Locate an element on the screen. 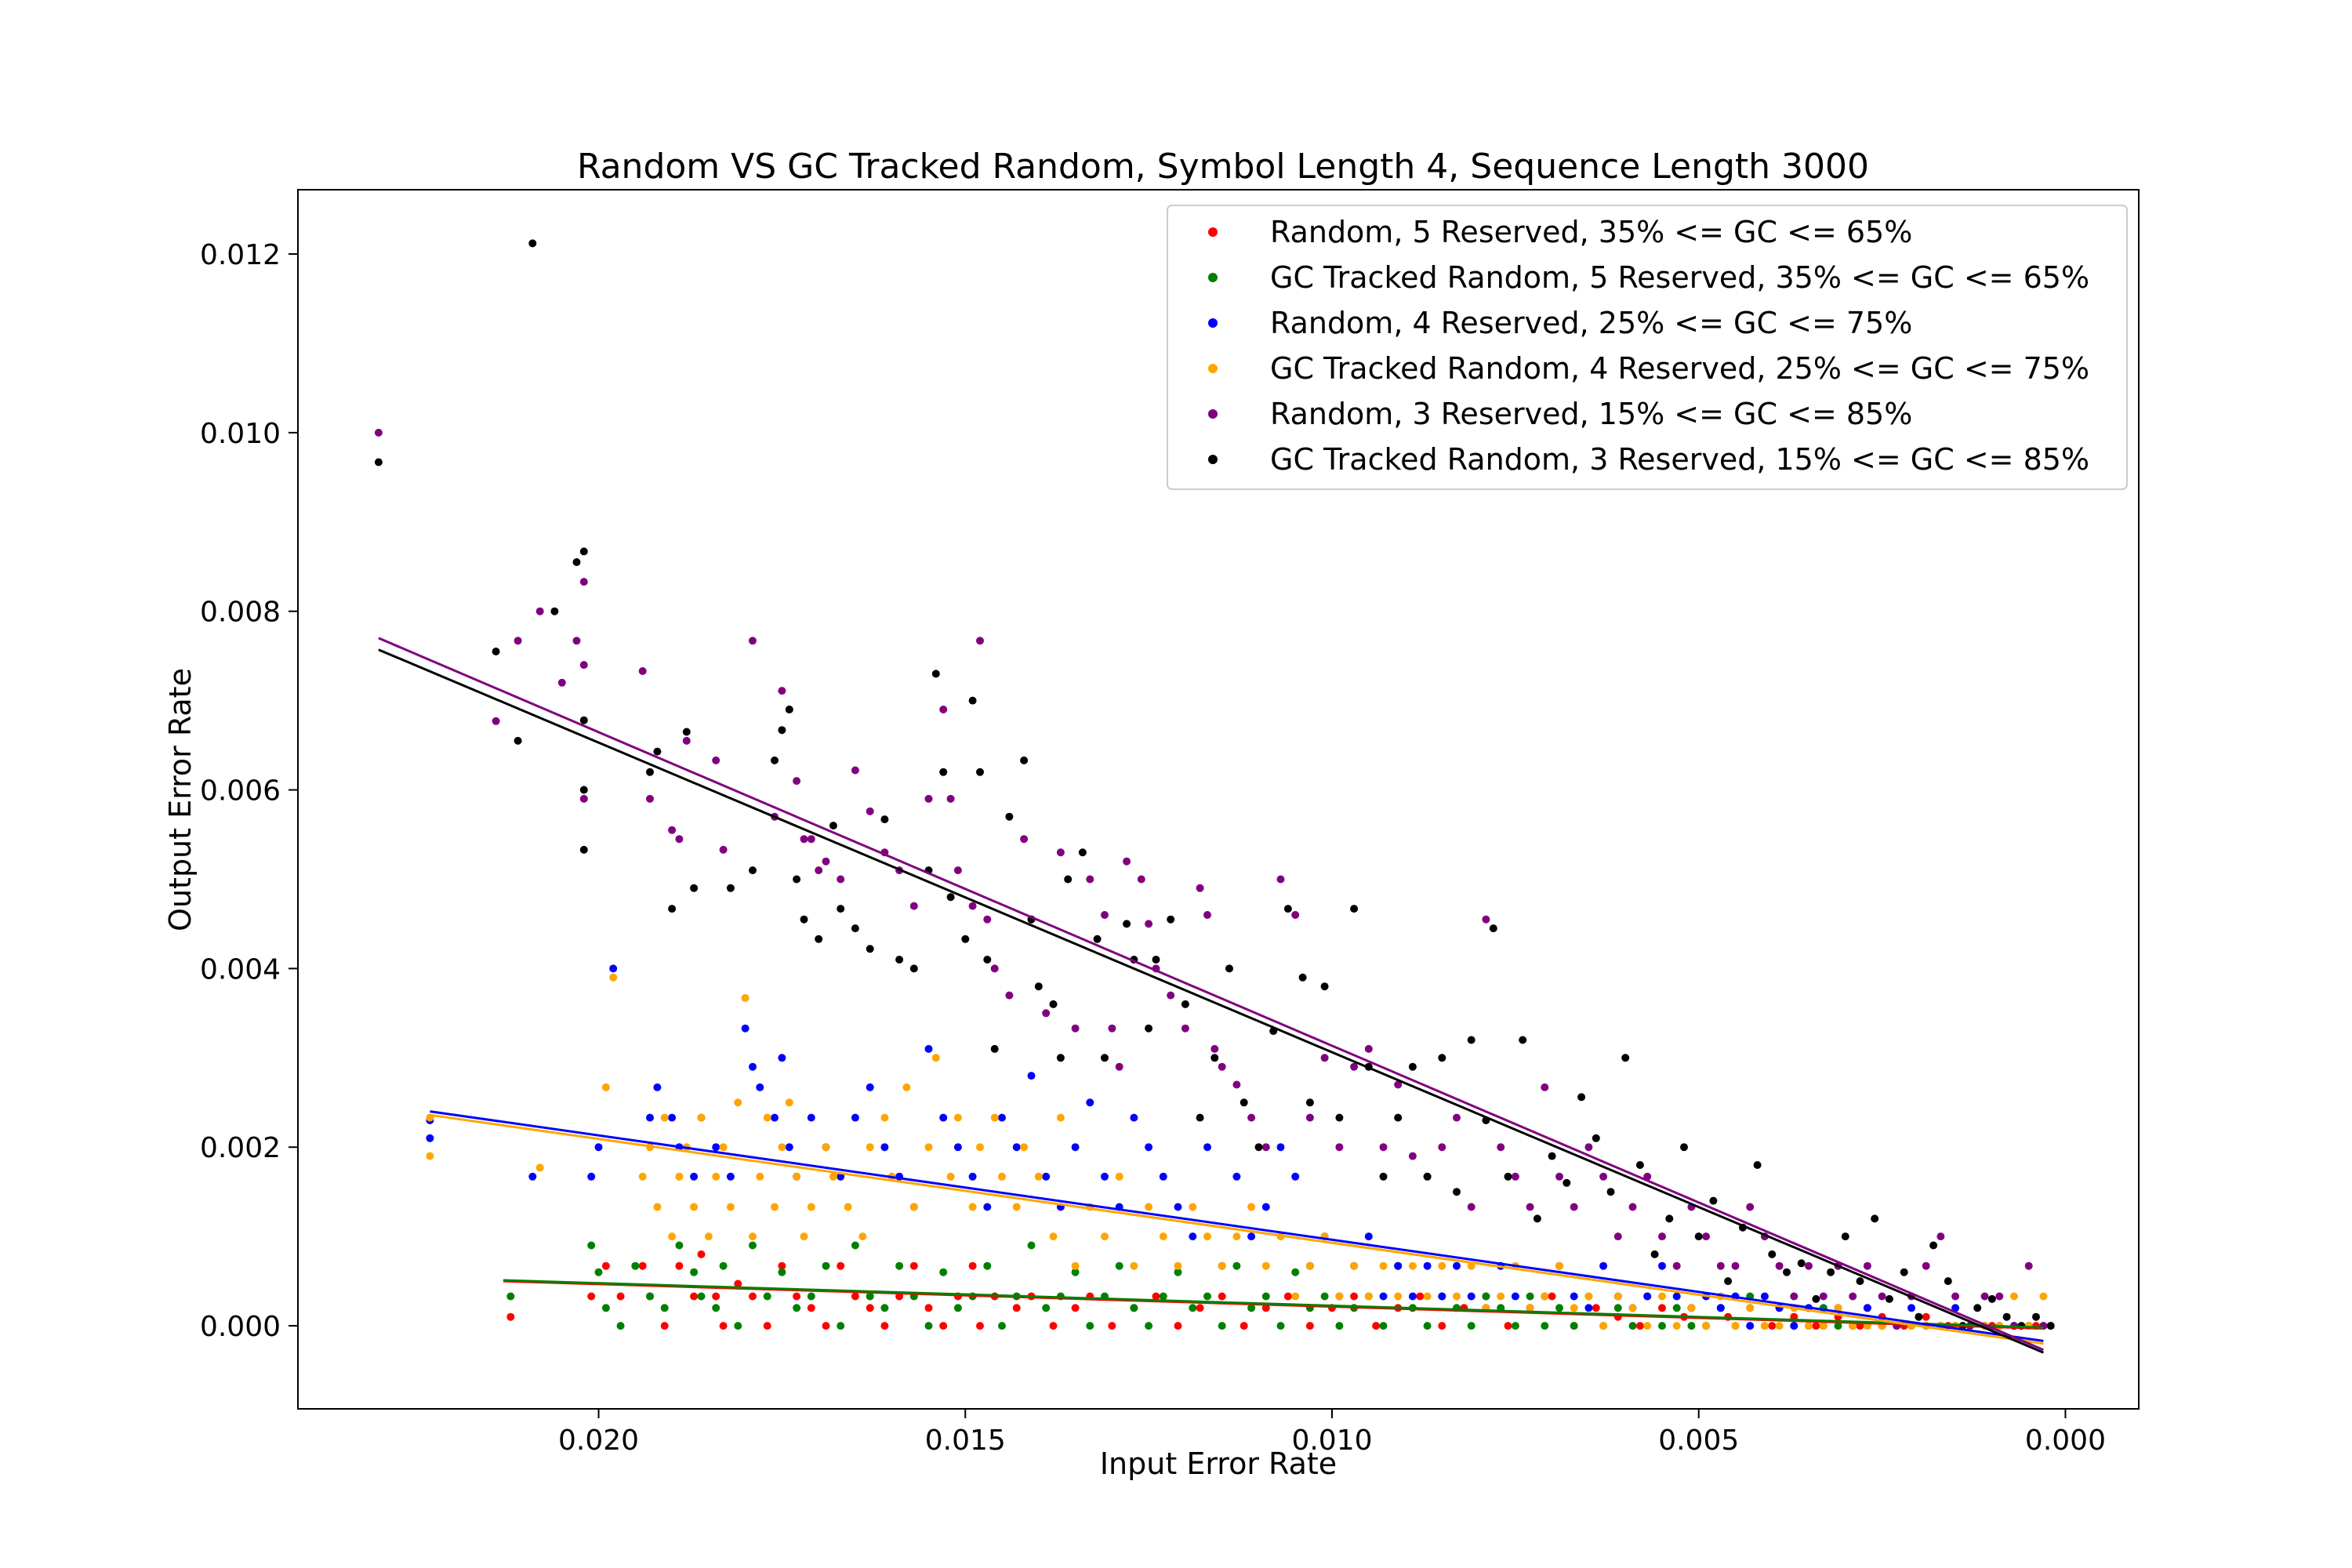  x-axis: 0.020 0.015 0.010 0.005 0.000 is located at coordinates (1332, 1433).